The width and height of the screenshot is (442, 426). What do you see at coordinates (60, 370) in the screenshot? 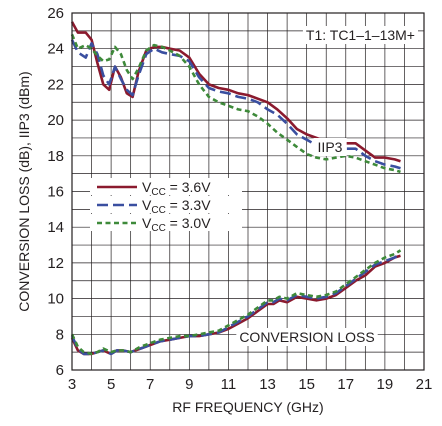
I see `y-tick-label: 6` at bounding box center [60, 370].